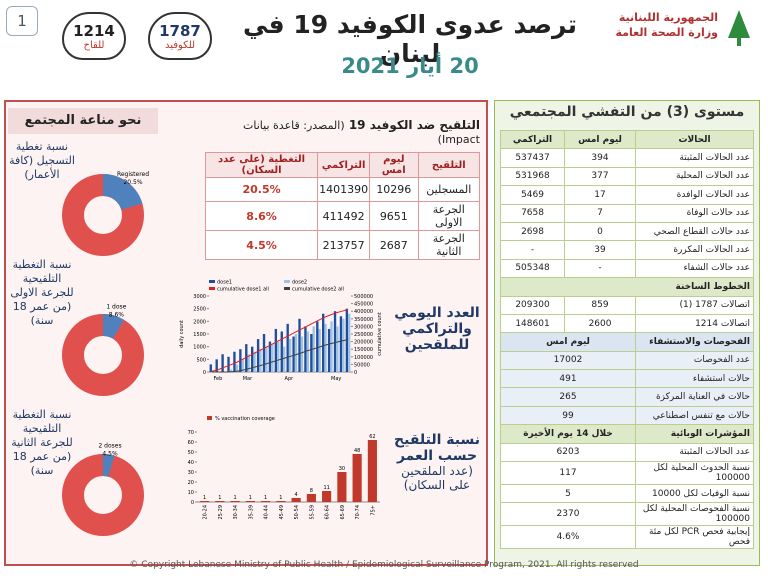 This screenshot has height=576, width=768. What do you see at coordinates (251, 512) in the screenshot?
I see `x-tick-label: 35-39` at bounding box center [251, 512].